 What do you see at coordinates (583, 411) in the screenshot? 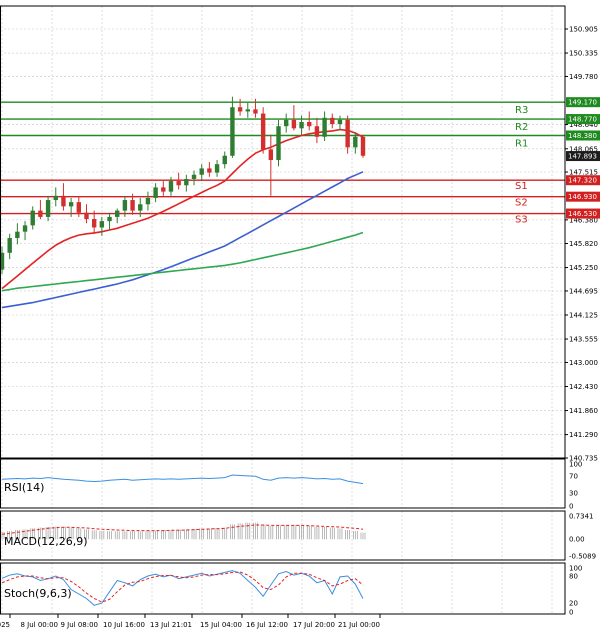
I see `price-tick-label: 141.860` at bounding box center [583, 411].